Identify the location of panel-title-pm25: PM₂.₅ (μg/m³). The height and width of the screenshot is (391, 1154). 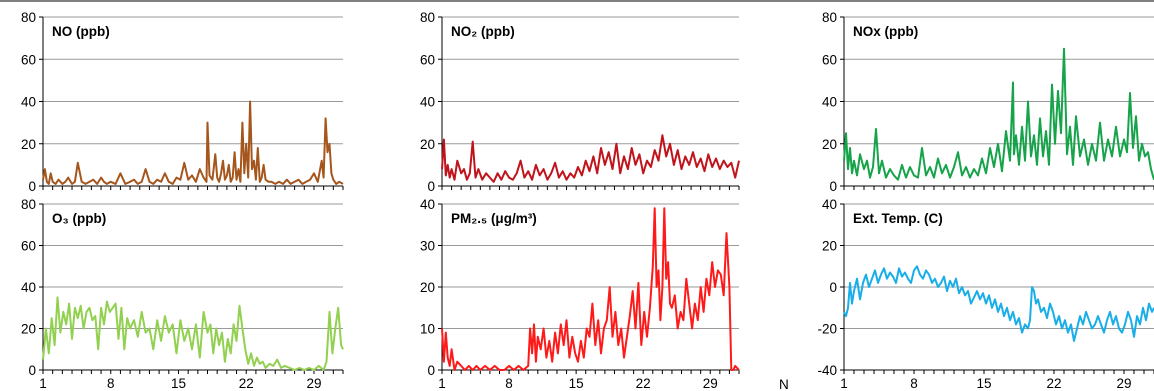
(494, 218).